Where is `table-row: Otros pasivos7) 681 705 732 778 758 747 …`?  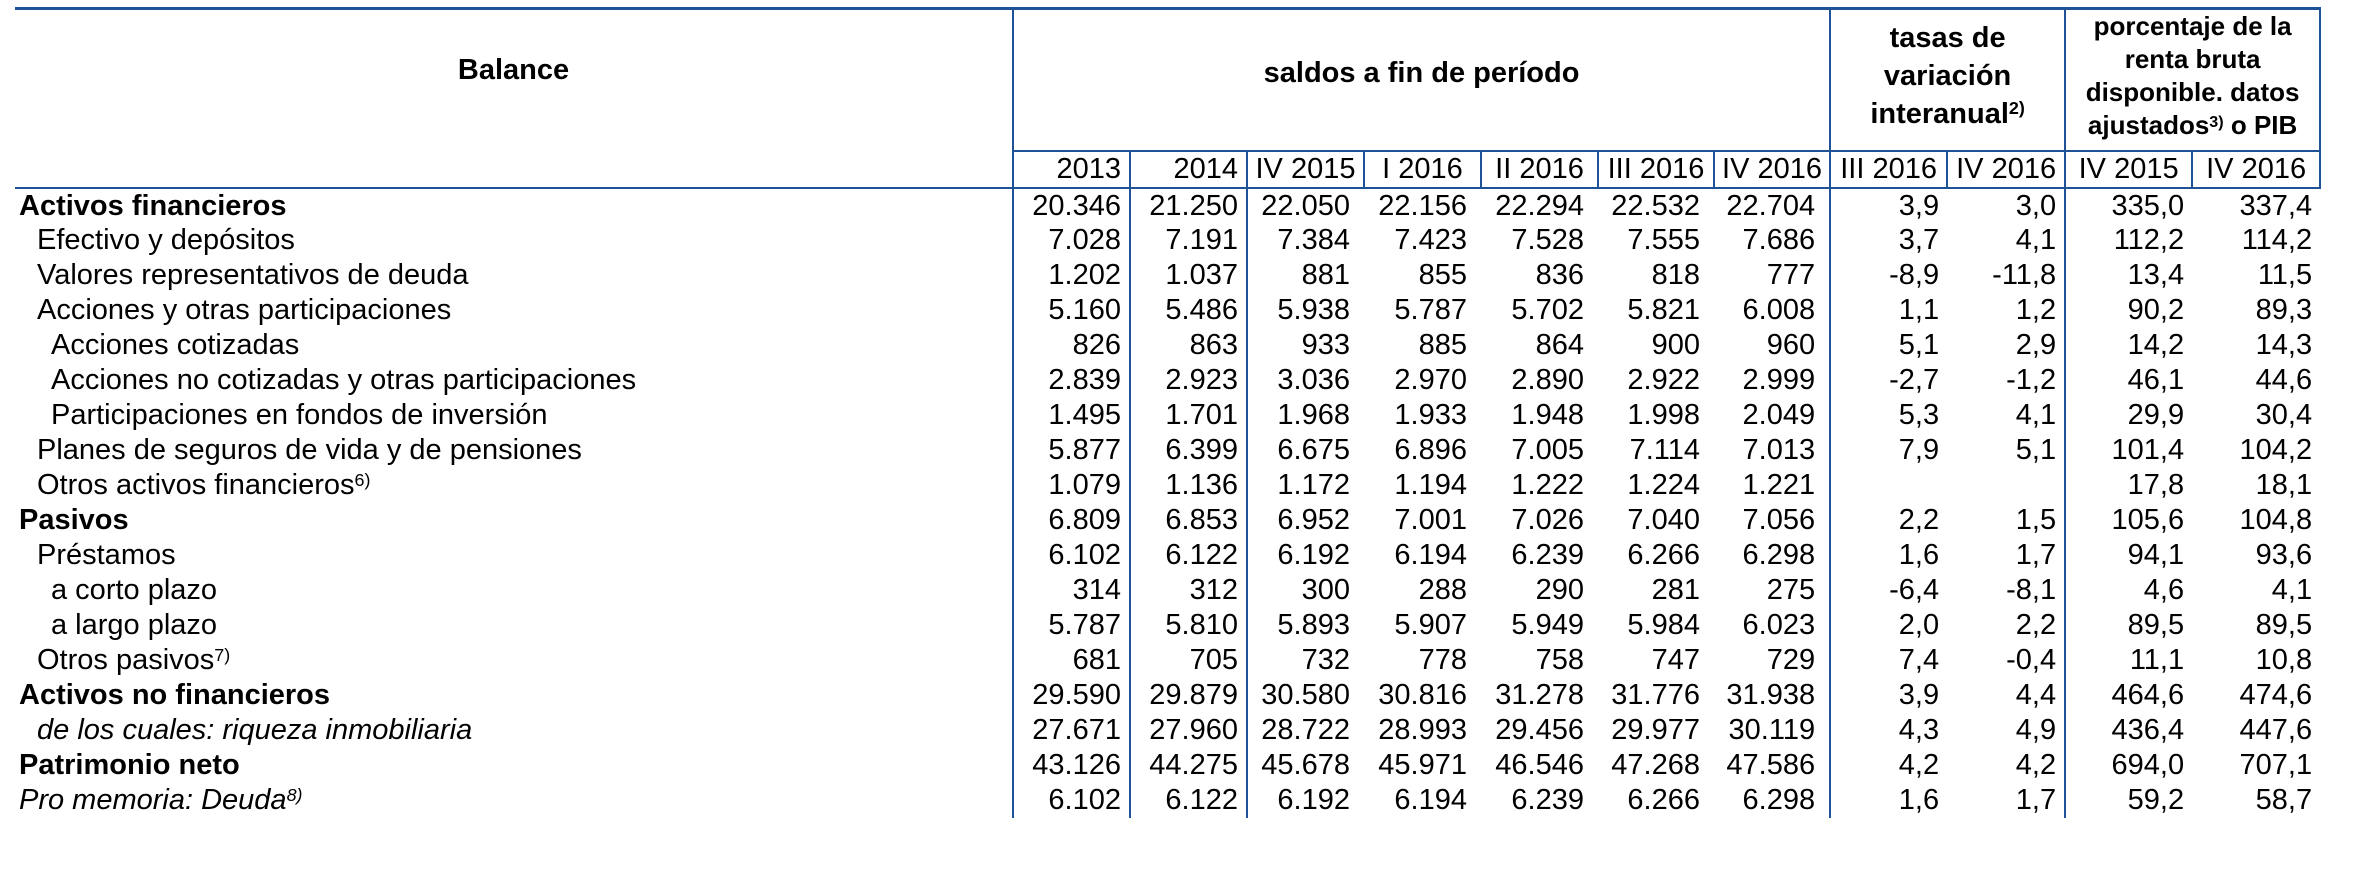
table-row: Otros pasivos7) 681 705 732 778 758 747 … is located at coordinates (1167, 660).